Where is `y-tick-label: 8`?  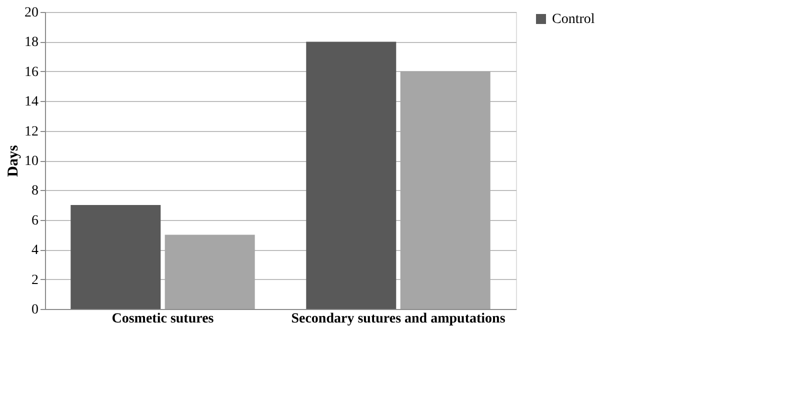
y-tick-label: 8 is located at coordinates (35, 191).